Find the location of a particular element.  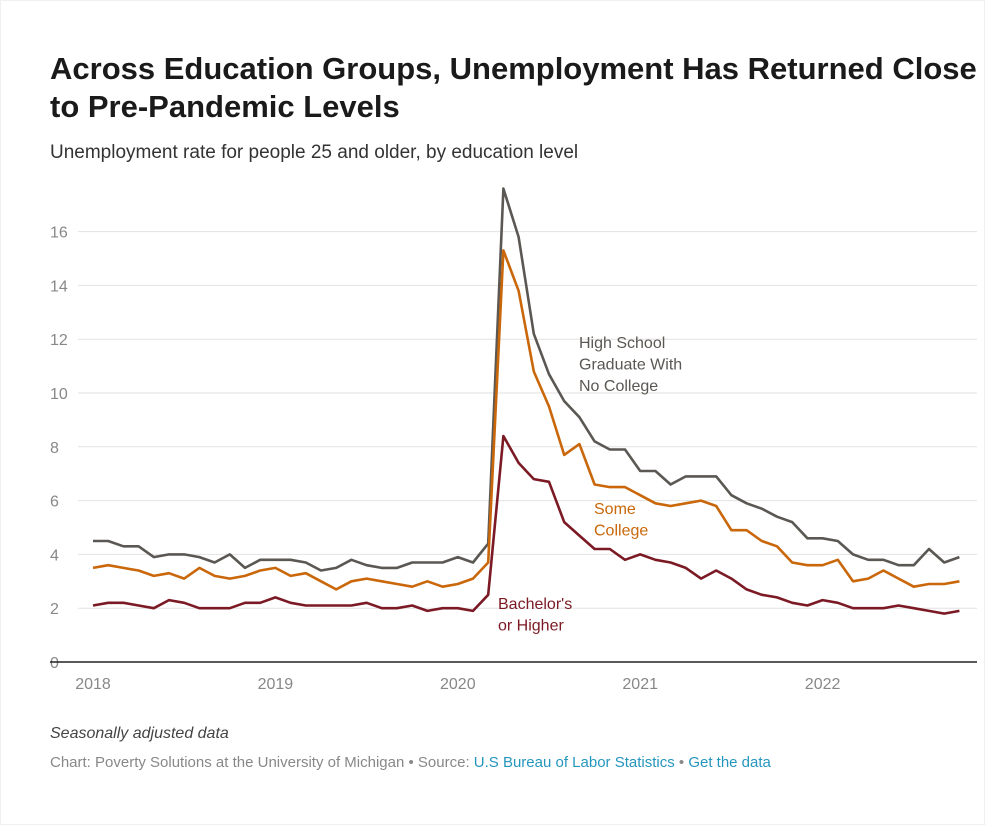

y-tick-label: 16 is located at coordinates (59, 233).